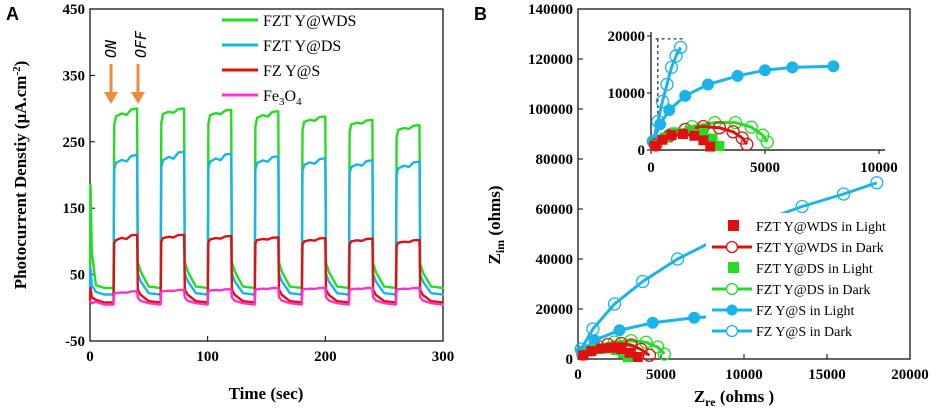 The height and width of the screenshot is (414, 941). What do you see at coordinates (266, 223) in the screenshot?
I see `a-series-fzt-y-ds` at bounding box center [266, 223].